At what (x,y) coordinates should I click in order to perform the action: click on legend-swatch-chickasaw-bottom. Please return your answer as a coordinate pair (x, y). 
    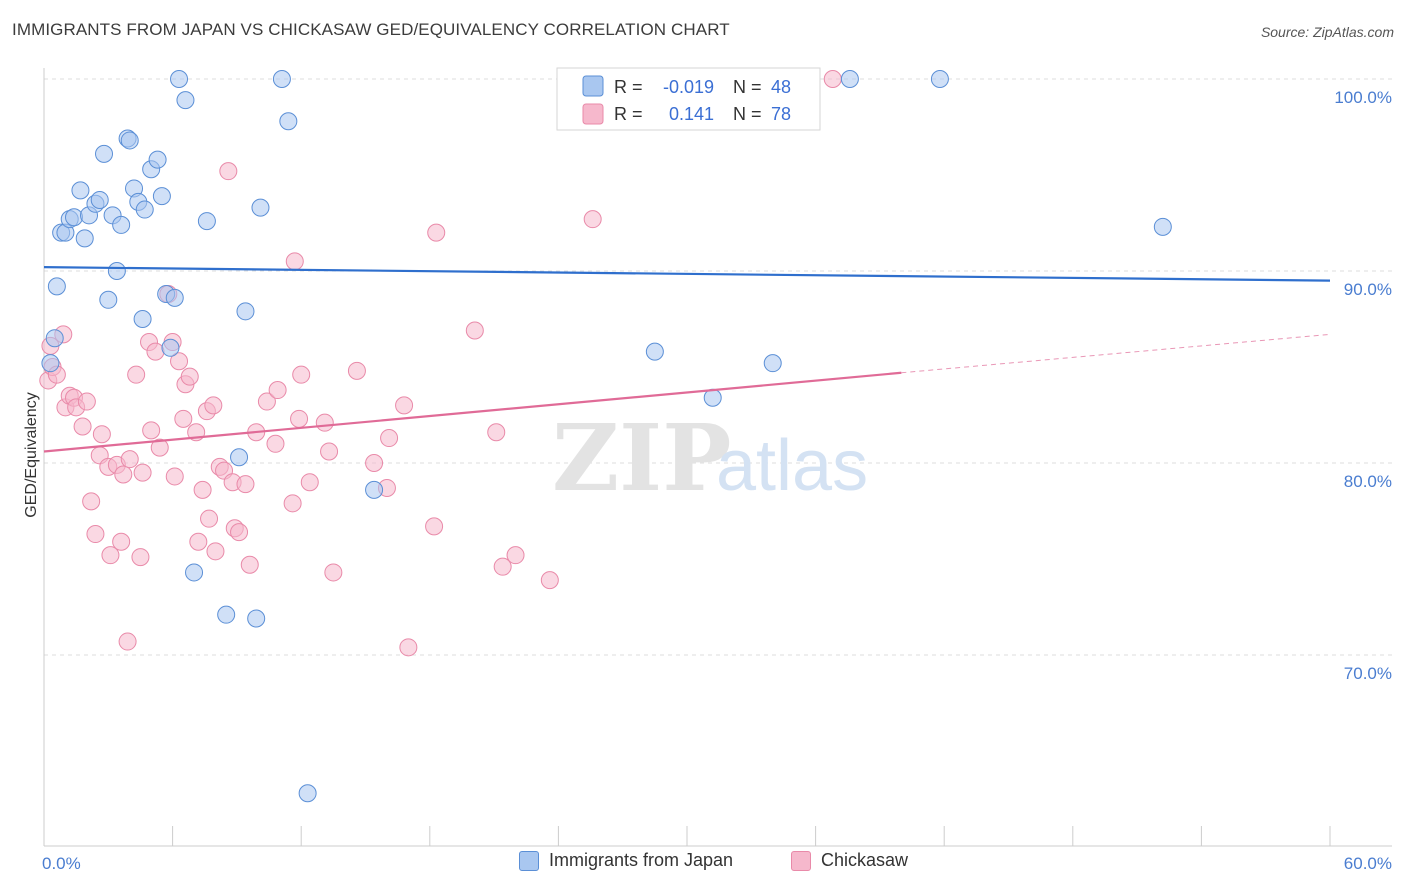
    Looking at the image, I should click on (801, 860).